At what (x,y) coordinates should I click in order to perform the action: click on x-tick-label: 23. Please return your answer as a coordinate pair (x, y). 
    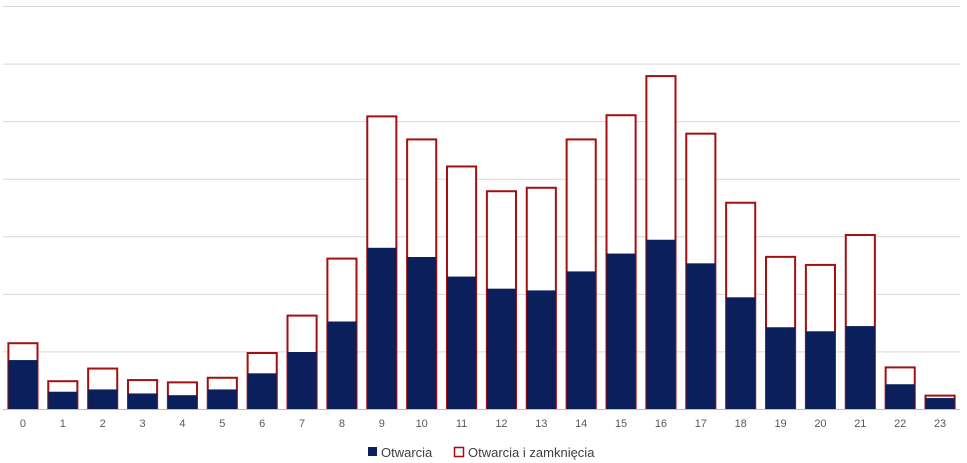
    Looking at the image, I should click on (940, 424).